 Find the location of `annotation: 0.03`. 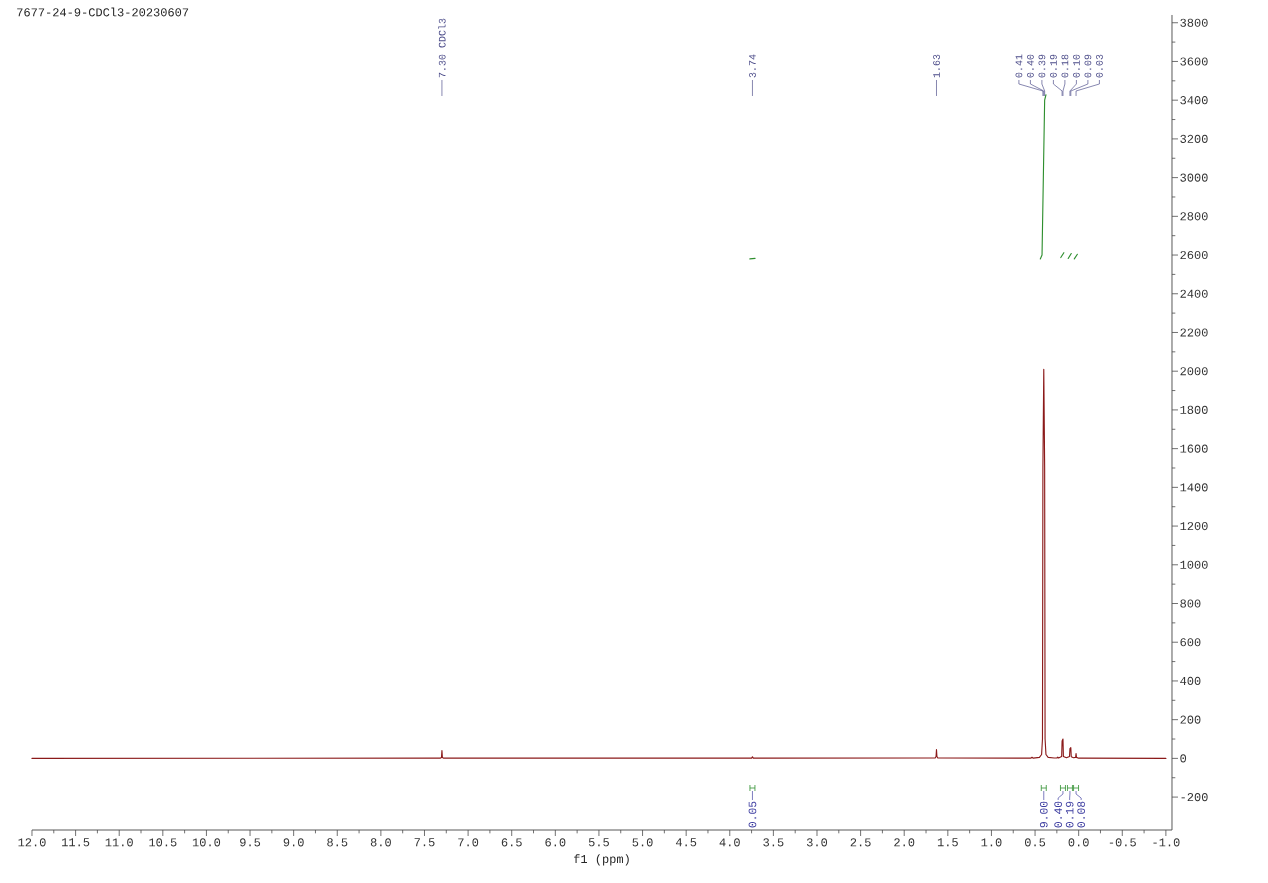

annotation: 0.03 is located at coordinates (1099, 66).